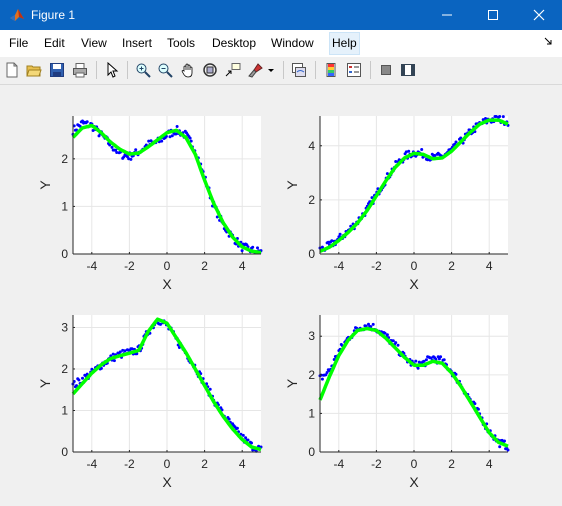  I want to click on maximize-button, so click(493, 15).